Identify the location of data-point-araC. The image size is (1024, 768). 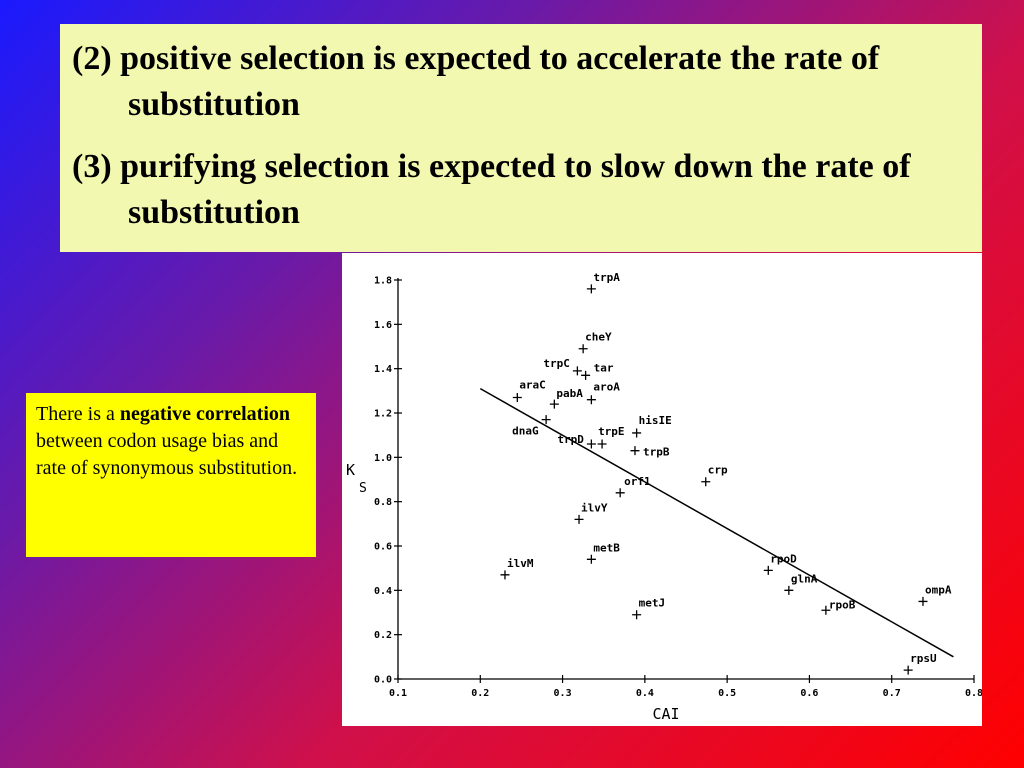
(517, 397).